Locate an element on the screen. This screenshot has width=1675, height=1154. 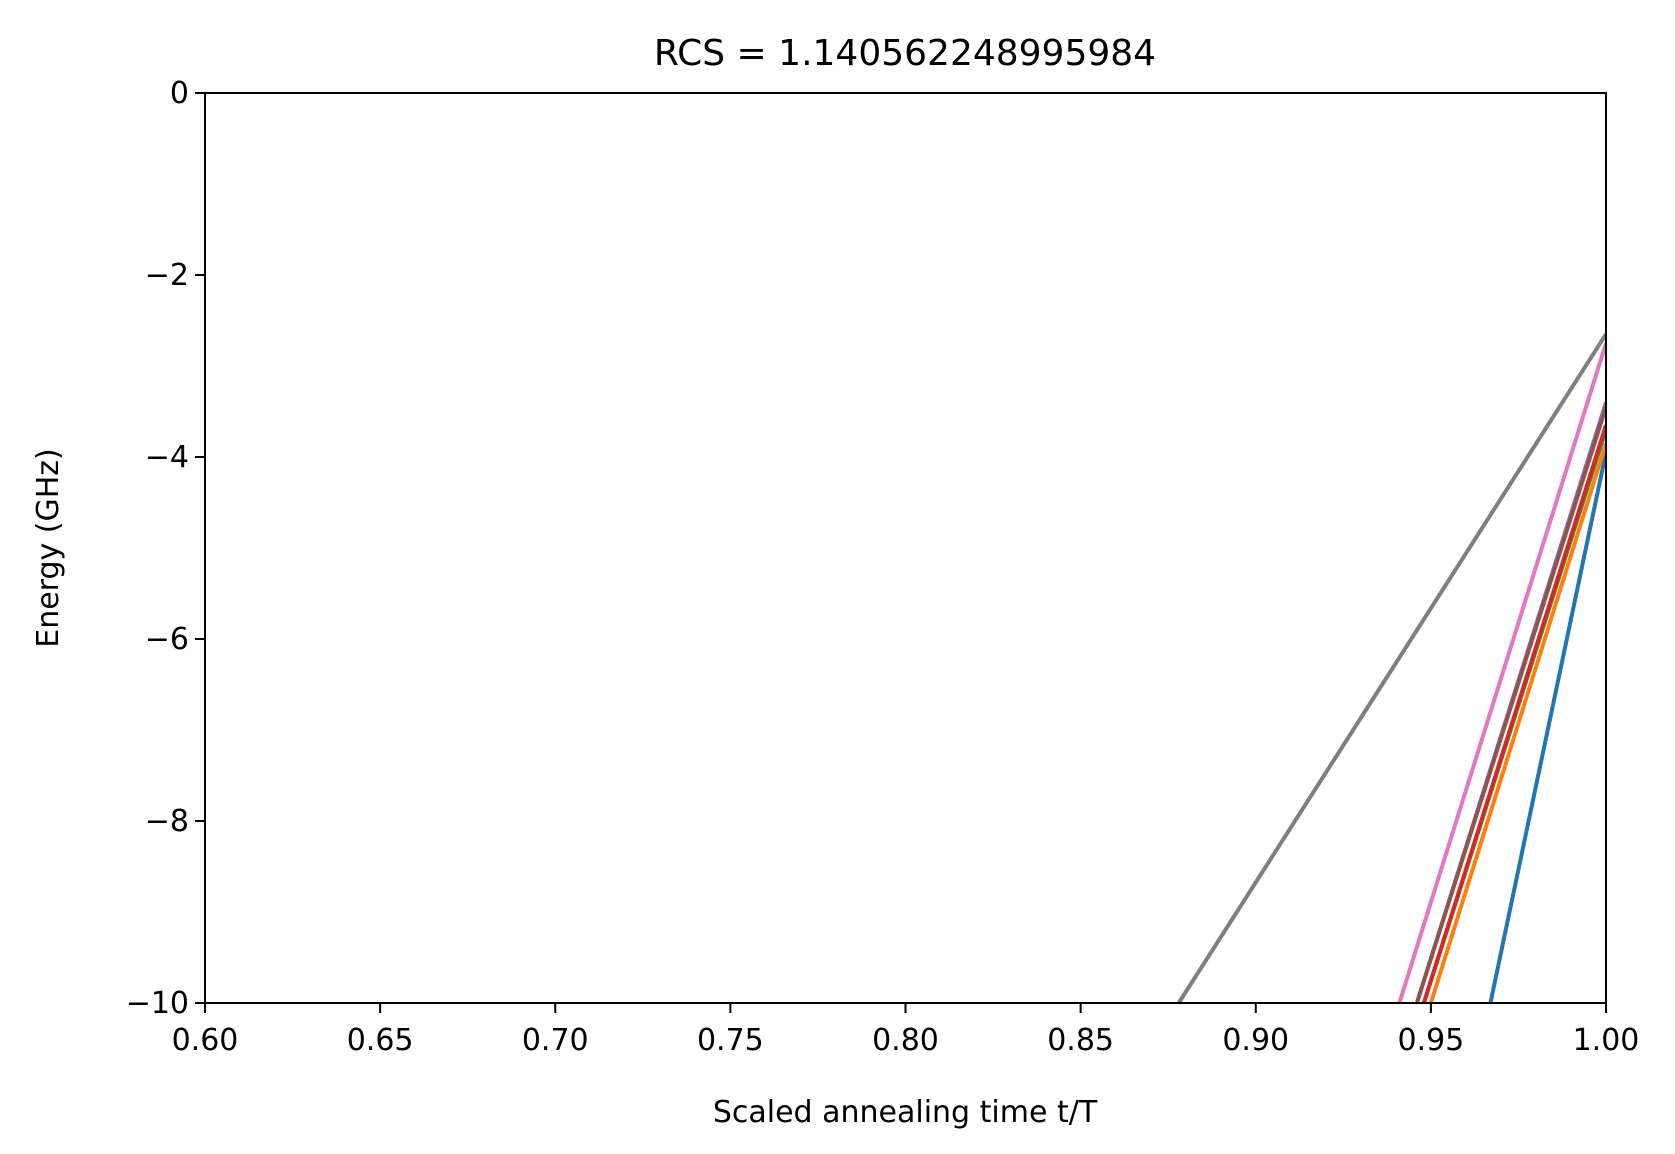
y-tick-label: −10 is located at coordinates (157, 1003).